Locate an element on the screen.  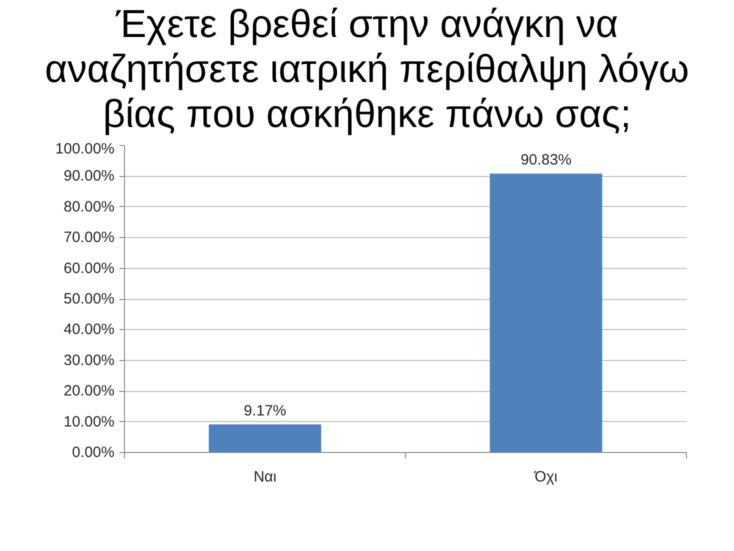
data-label: 90.83% is located at coordinates (546, 160).